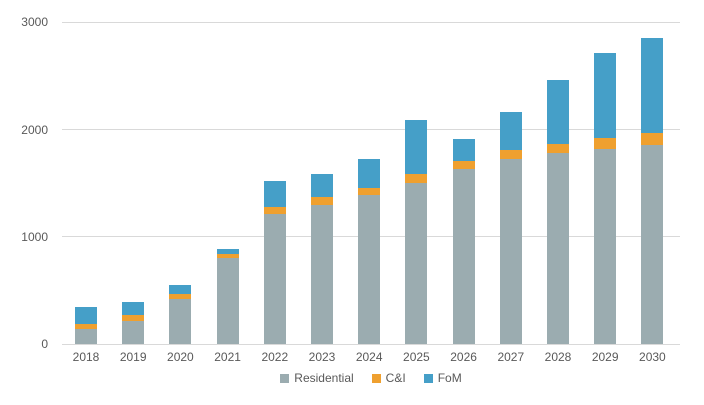  What do you see at coordinates (180, 290) in the screenshot?
I see `bar-segment-fom-2020` at bounding box center [180, 290].